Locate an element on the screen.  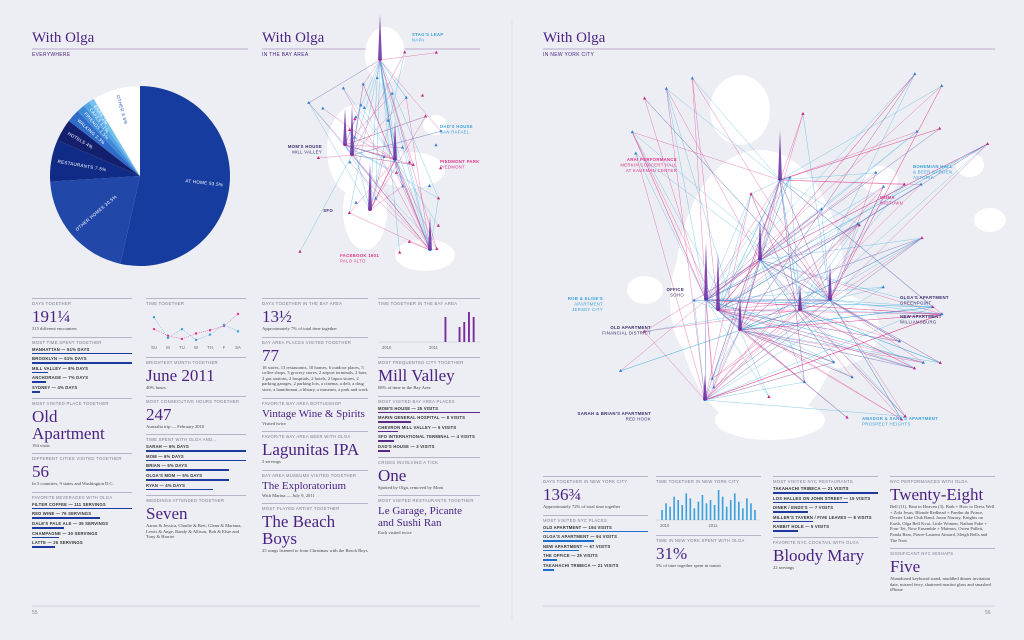
stat-value: Mill Valley is located at coordinates (416, 375).